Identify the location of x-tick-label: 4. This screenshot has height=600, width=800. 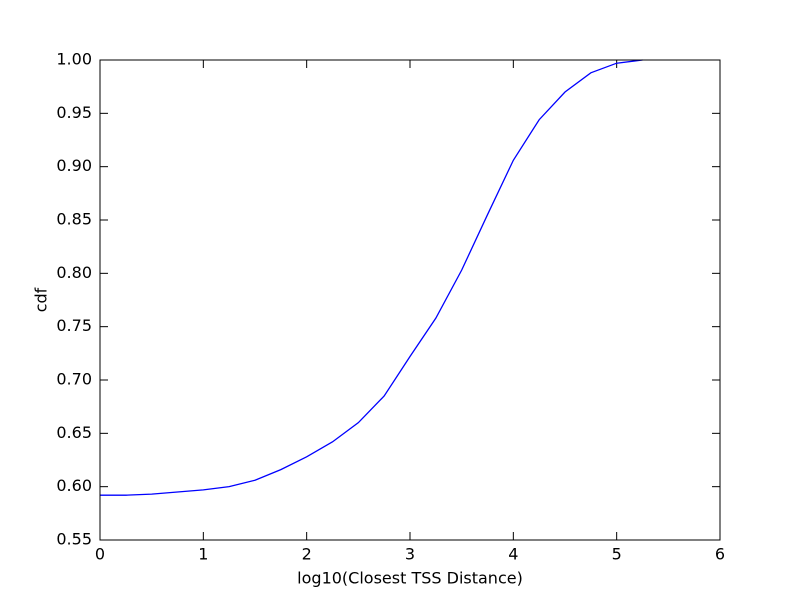
(513, 554).